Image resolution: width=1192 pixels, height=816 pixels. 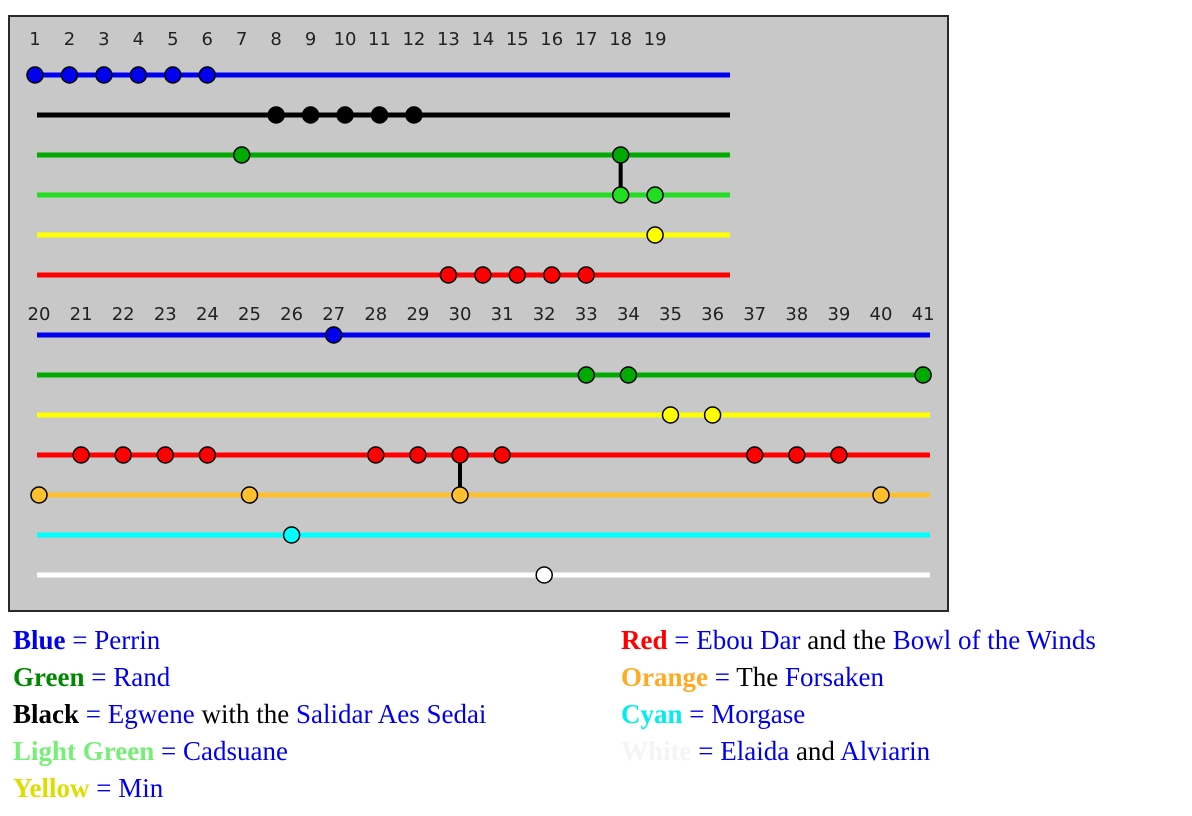 I want to click on legend-link: Alviarin, so click(x=885, y=751).